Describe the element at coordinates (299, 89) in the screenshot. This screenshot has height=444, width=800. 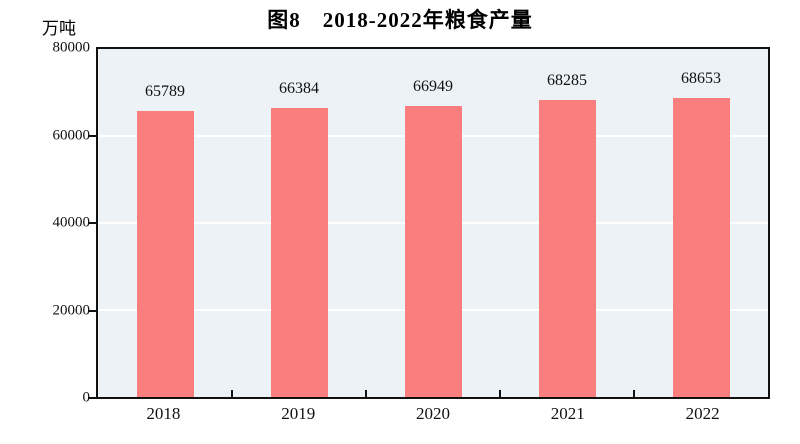
I see `bar-value-label: 66384` at that location.